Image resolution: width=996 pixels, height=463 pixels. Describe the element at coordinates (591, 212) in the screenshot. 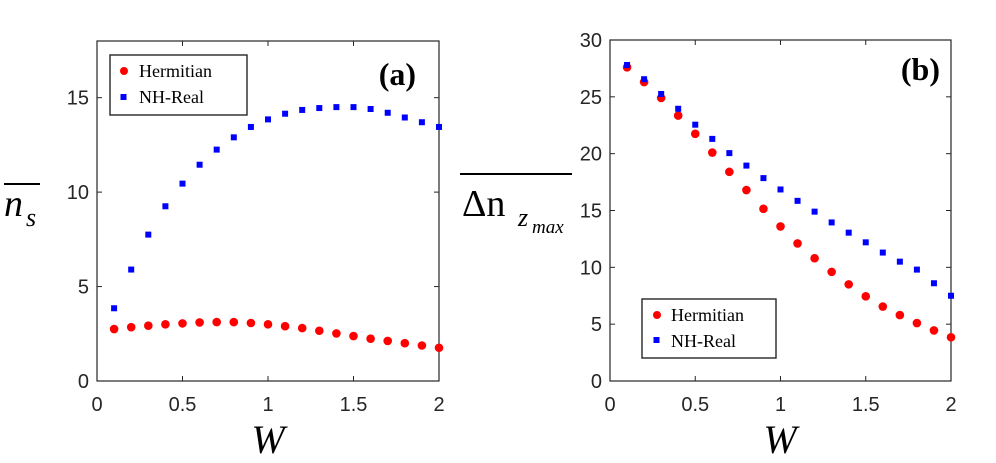

I see `y-tick-label: 15` at that location.